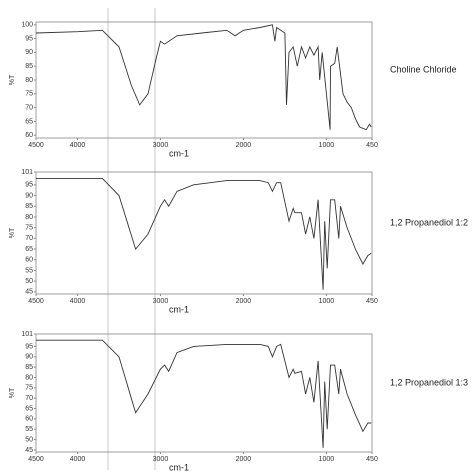  Describe the element at coordinates (423, 69) in the screenshot. I see `legend-label: Choline Chloride` at that location.